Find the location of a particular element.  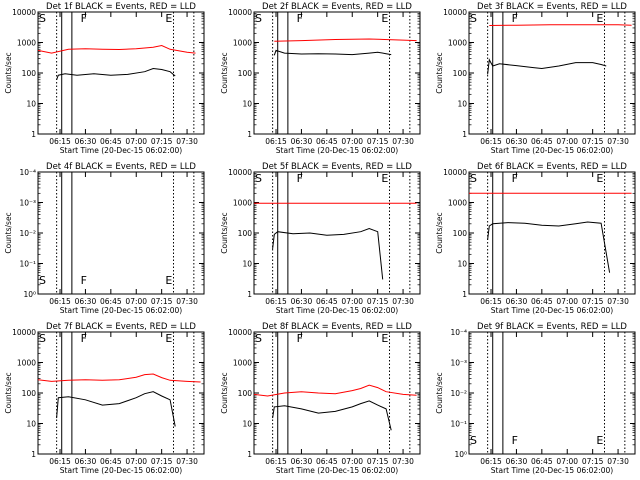

y-tick-label: 10⁻² is located at coordinates (458, 393).